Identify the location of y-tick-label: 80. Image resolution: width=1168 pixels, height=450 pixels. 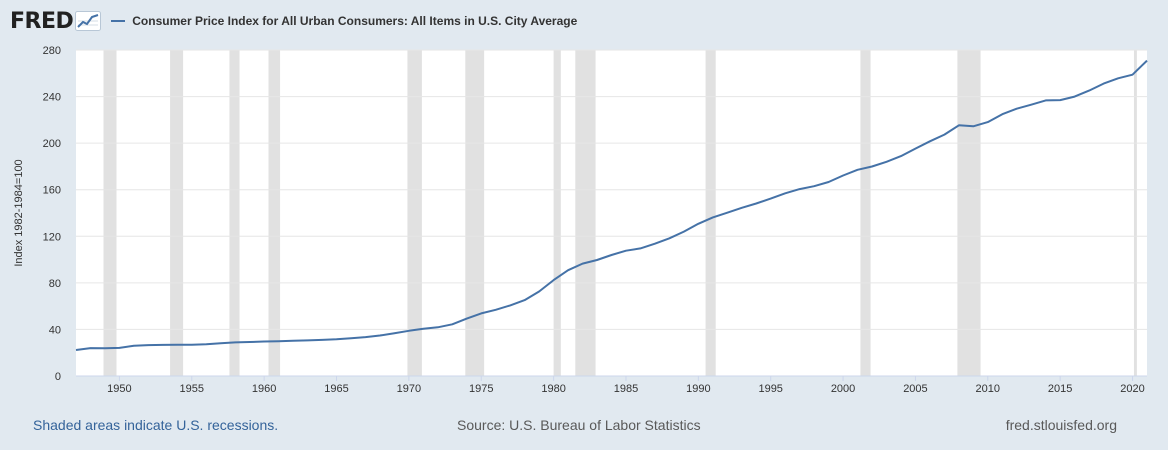
(55, 284).